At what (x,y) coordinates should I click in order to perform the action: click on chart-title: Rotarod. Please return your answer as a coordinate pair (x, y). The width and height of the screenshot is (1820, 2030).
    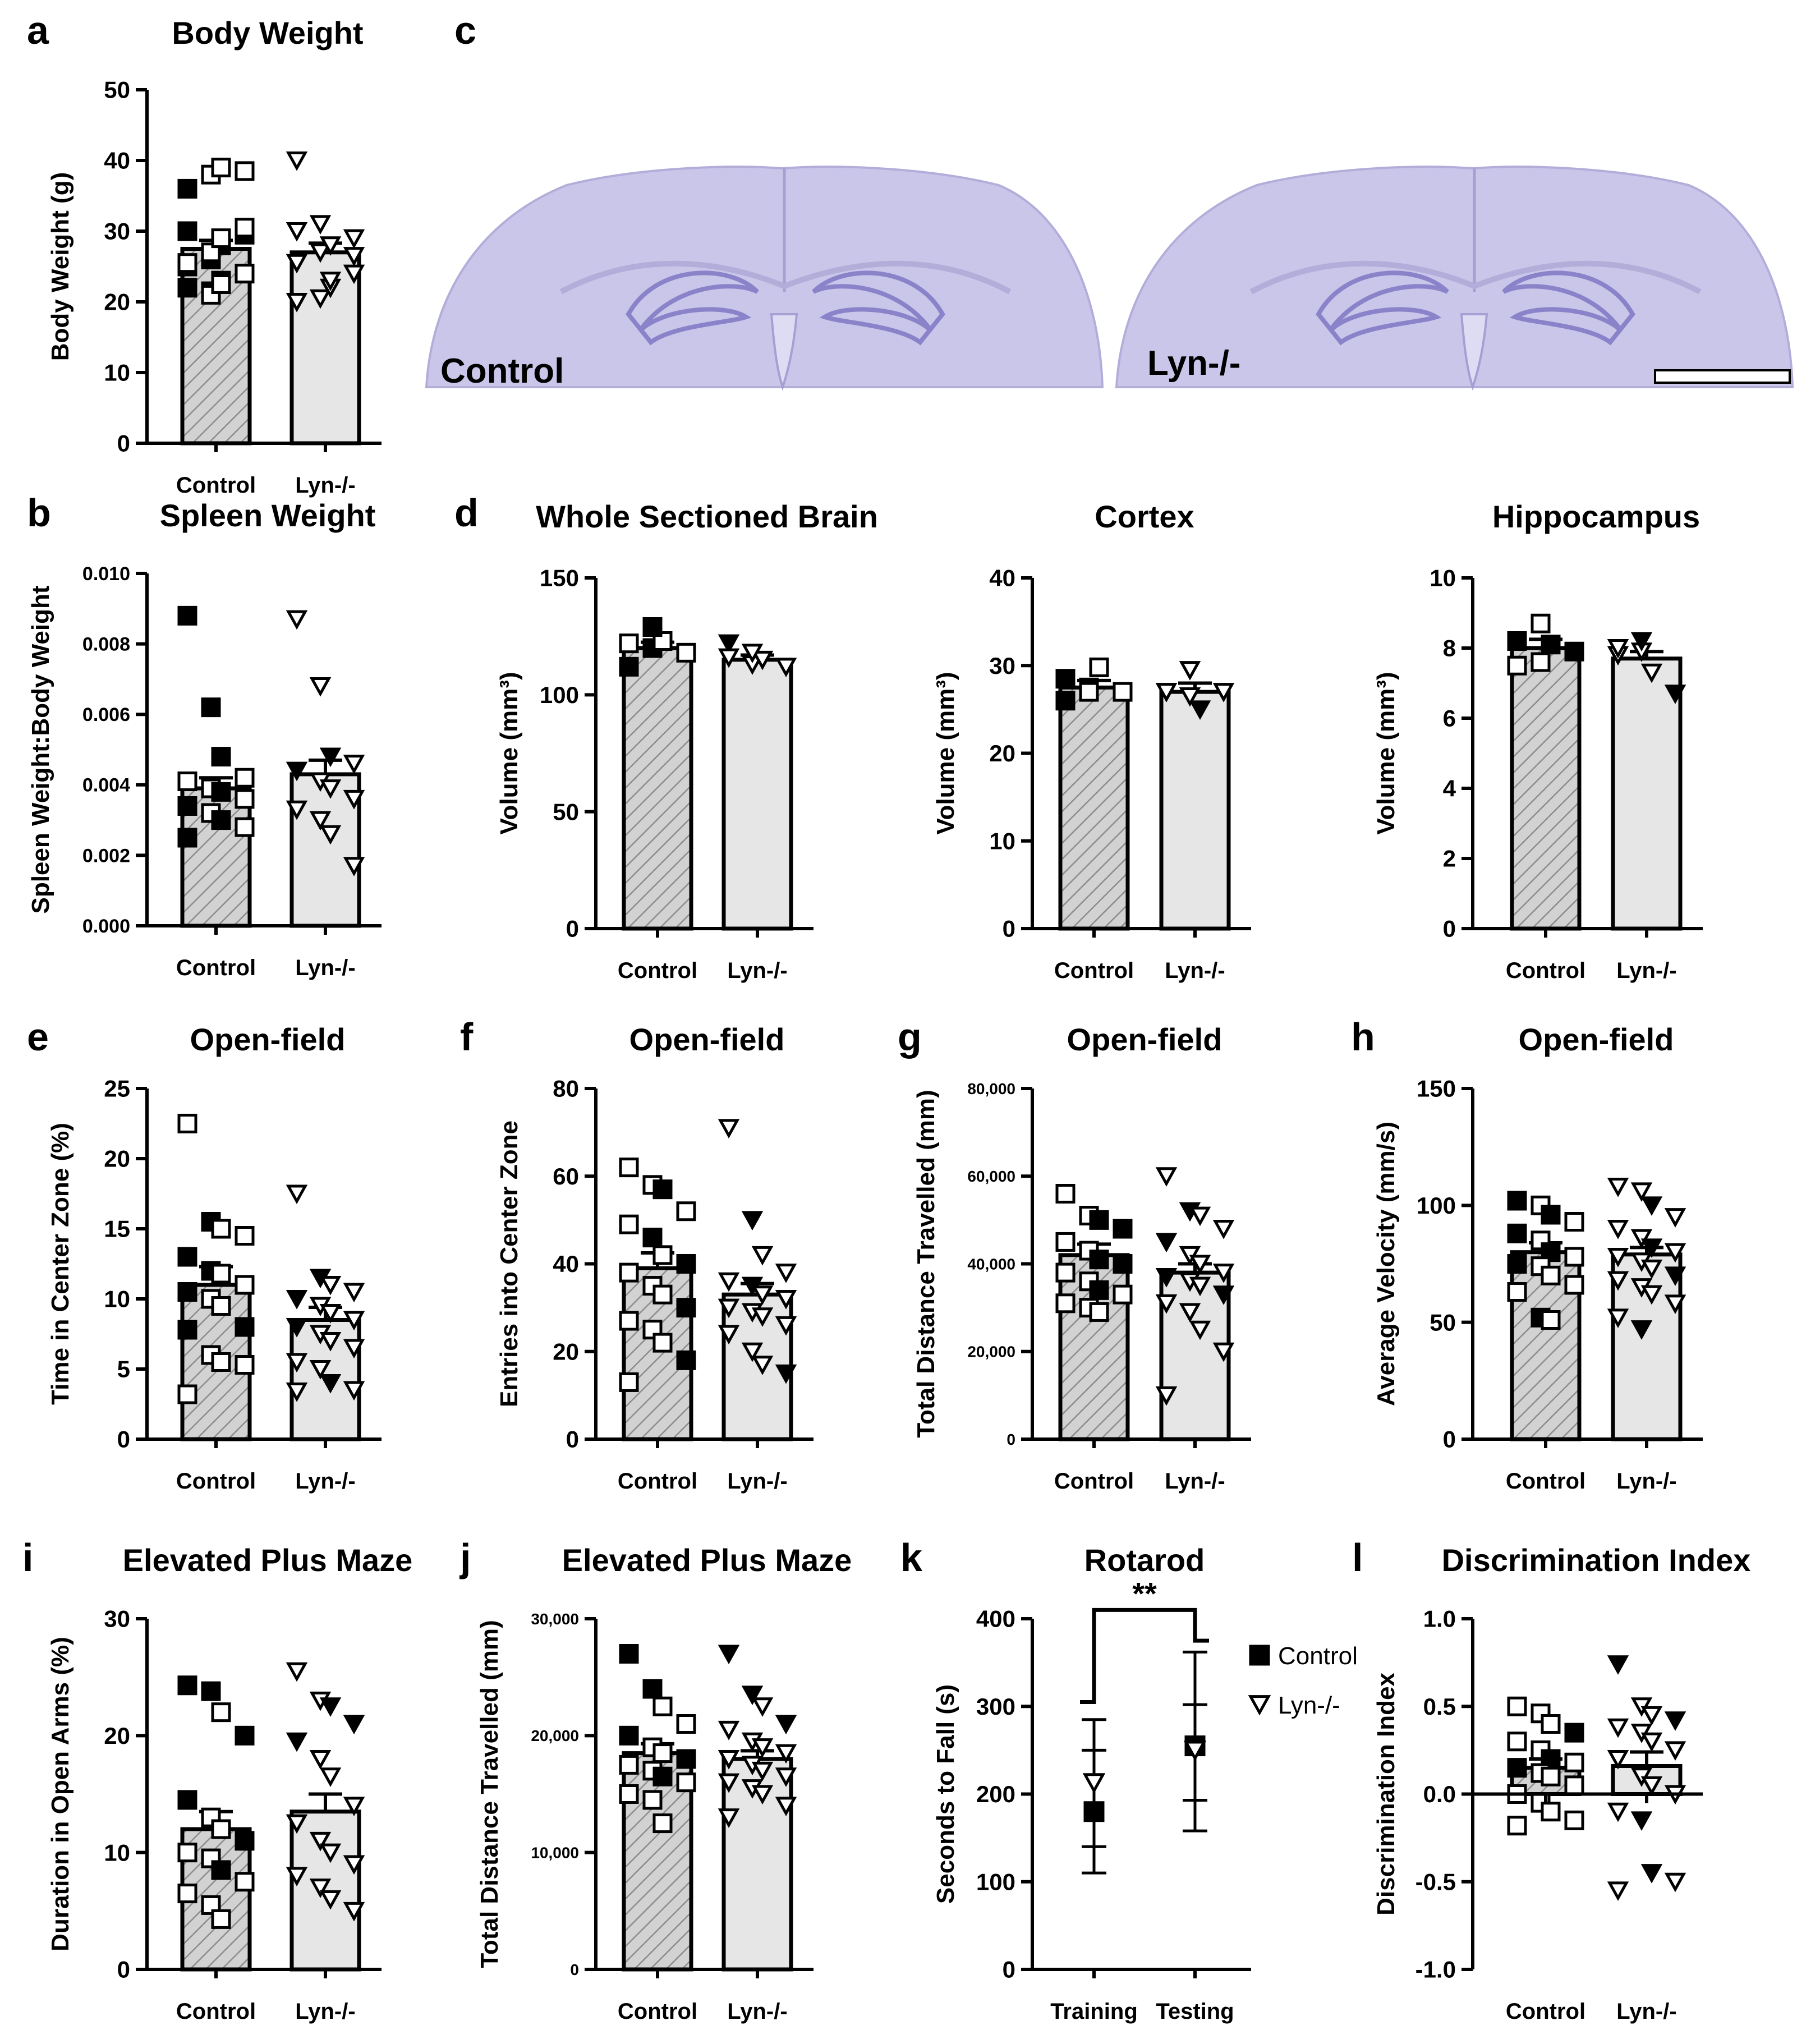
    Looking at the image, I should click on (1144, 1560).